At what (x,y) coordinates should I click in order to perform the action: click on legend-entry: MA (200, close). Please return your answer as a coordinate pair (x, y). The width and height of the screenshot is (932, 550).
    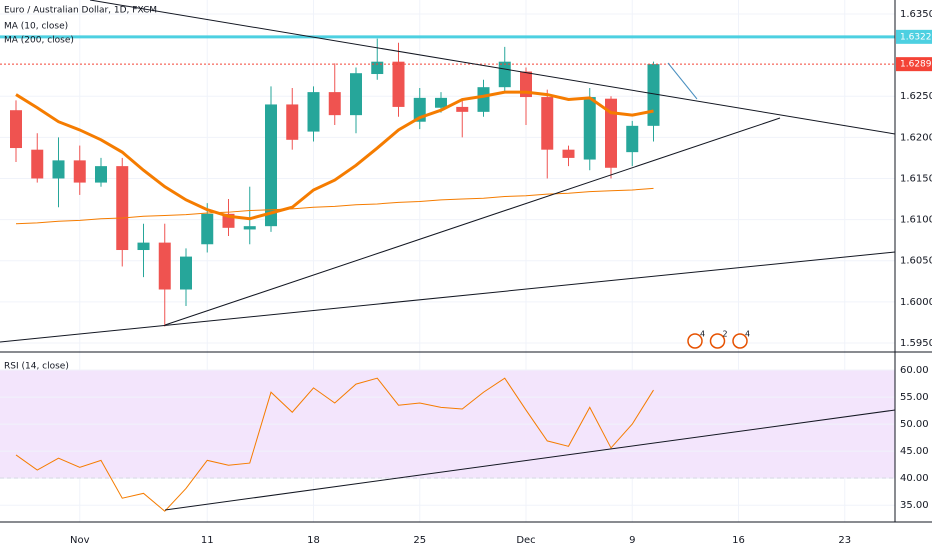
    Looking at the image, I should click on (39, 41).